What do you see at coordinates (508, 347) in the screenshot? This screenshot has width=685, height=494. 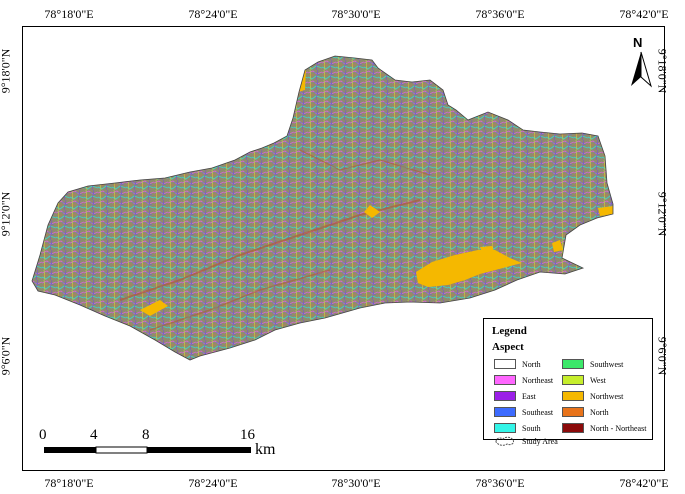 I see `legend-subtitle: Aspect` at bounding box center [508, 347].